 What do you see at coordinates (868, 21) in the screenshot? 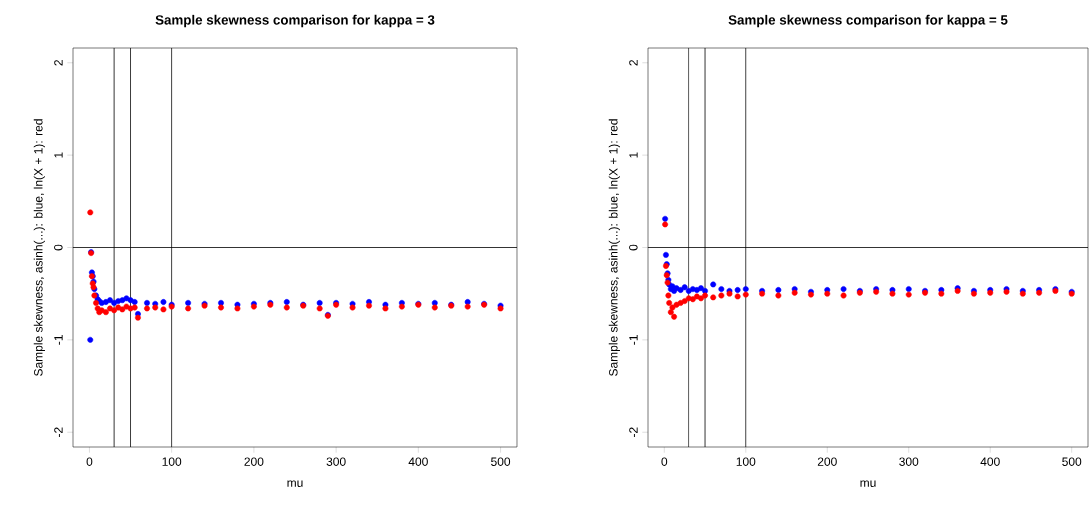
I see `chart-title: Sample skewness comparison for kappa = 5` at bounding box center [868, 21].